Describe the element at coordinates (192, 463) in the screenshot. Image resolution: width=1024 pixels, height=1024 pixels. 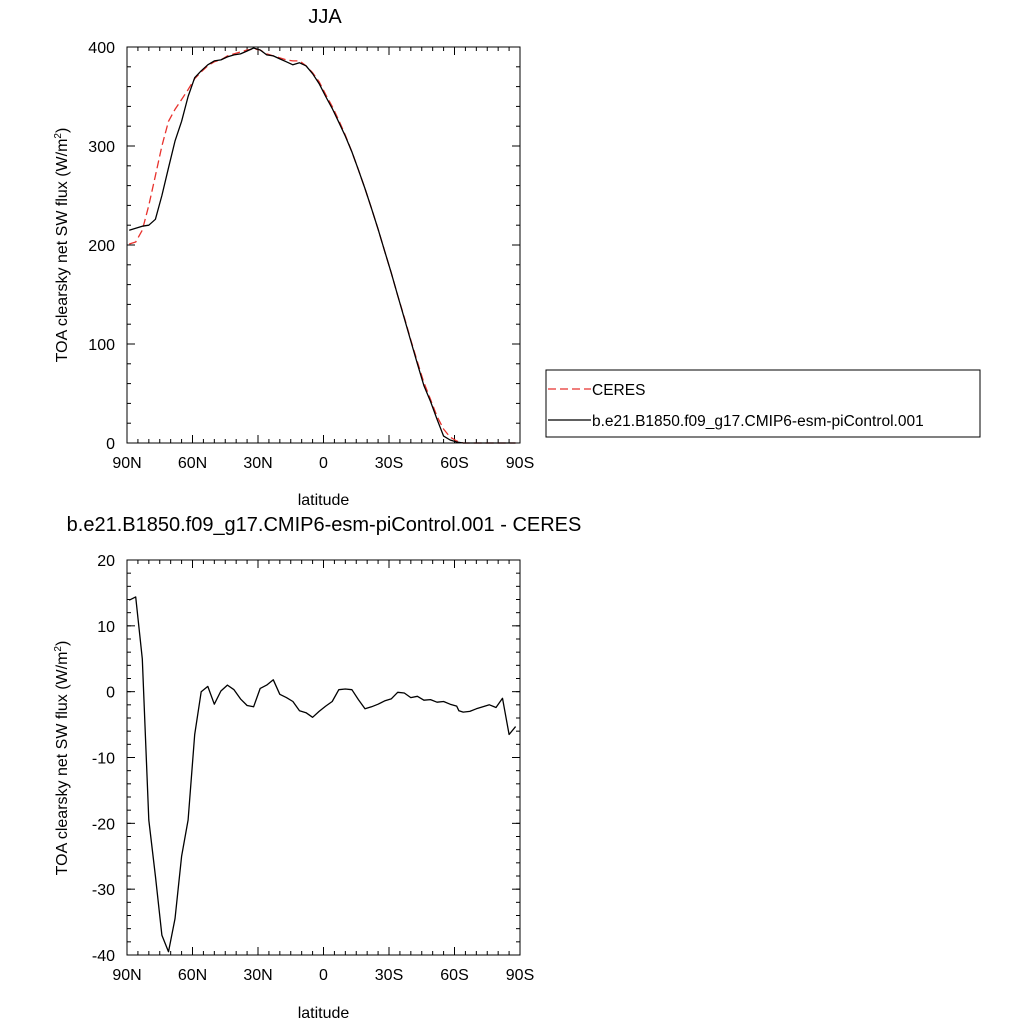
I see `top-x-tick-label: 60N` at that location.